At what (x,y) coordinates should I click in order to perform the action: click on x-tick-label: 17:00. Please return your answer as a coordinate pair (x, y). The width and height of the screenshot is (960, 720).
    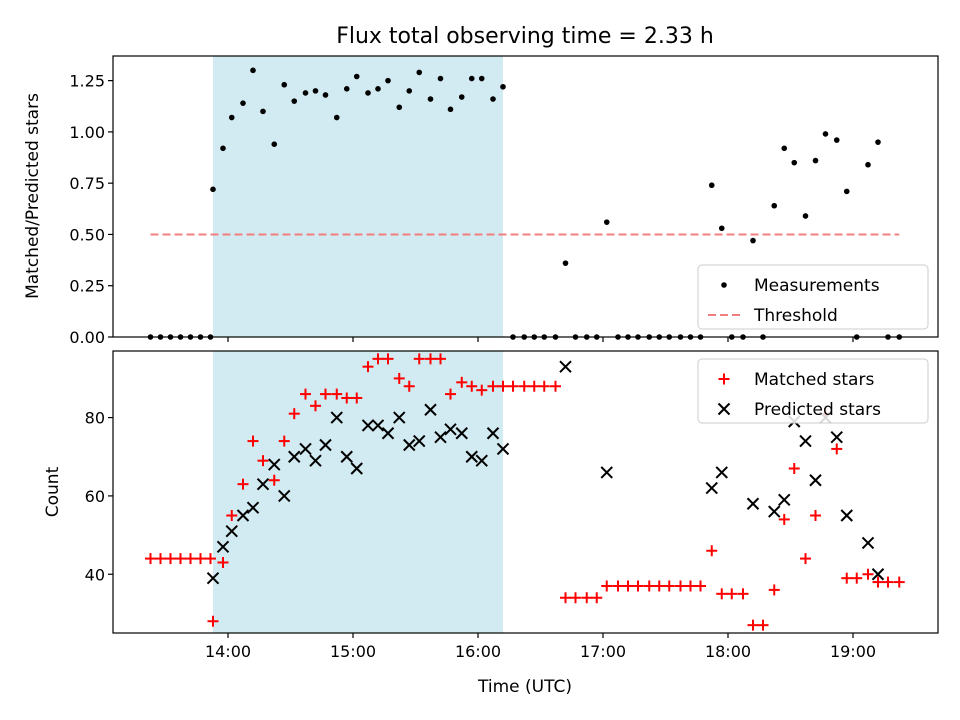
    Looking at the image, I should click on (603, 651).